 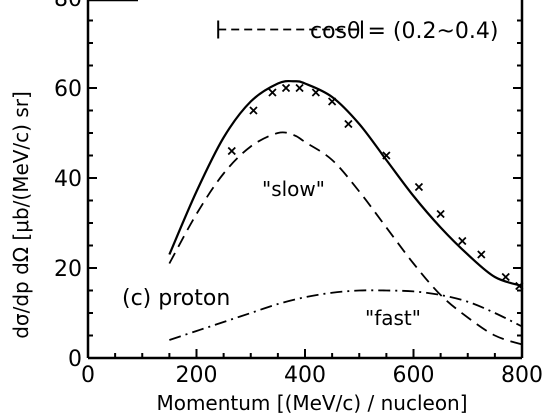 I want to click on x-tick-label: 200, so click(x=197, y=375).